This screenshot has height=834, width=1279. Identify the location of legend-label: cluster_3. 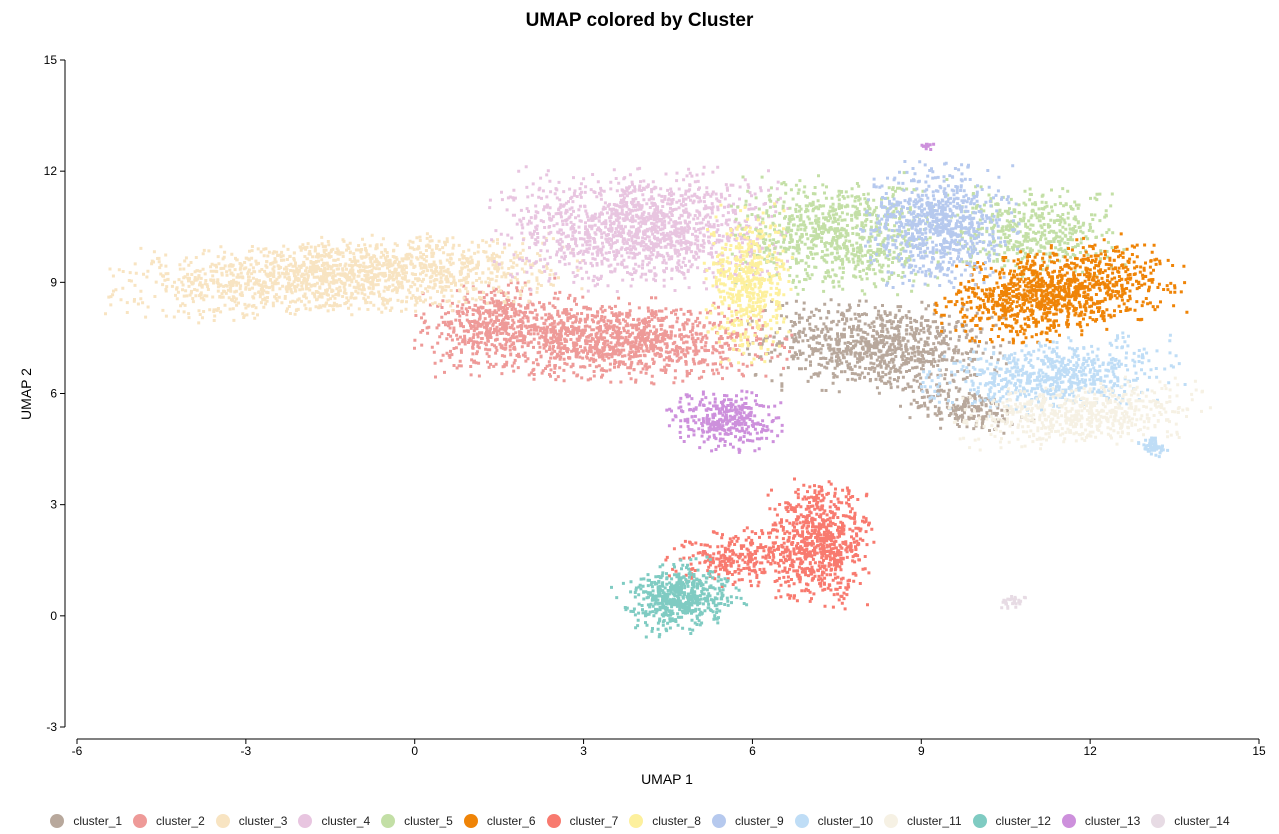
(263, 821).